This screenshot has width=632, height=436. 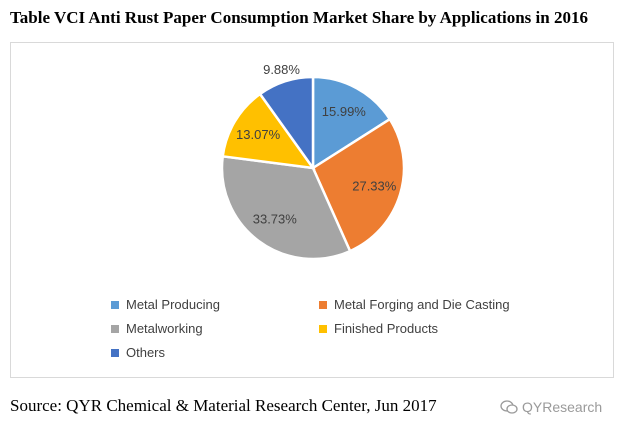 I want to click on legend-item-3: Finished Products, so click(x=378, y=328).